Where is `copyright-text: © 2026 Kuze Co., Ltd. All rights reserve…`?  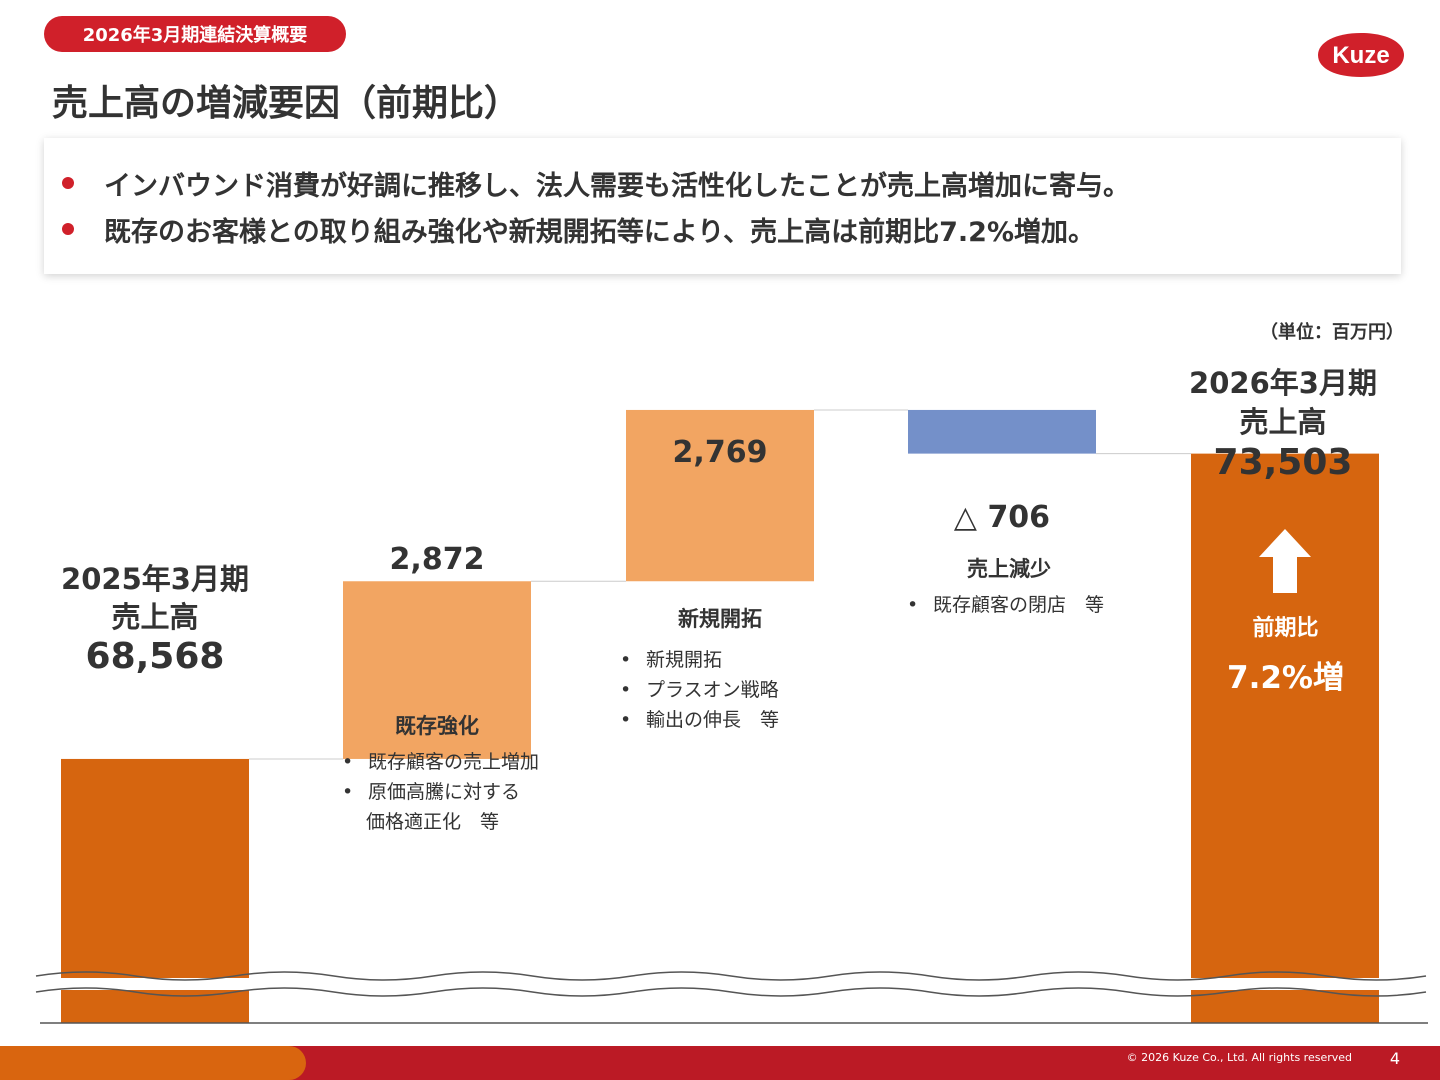 copyright-text: © 2026 Kuze Co., Ltd. All rights reserve… is located at coordinates (1239, 1057).